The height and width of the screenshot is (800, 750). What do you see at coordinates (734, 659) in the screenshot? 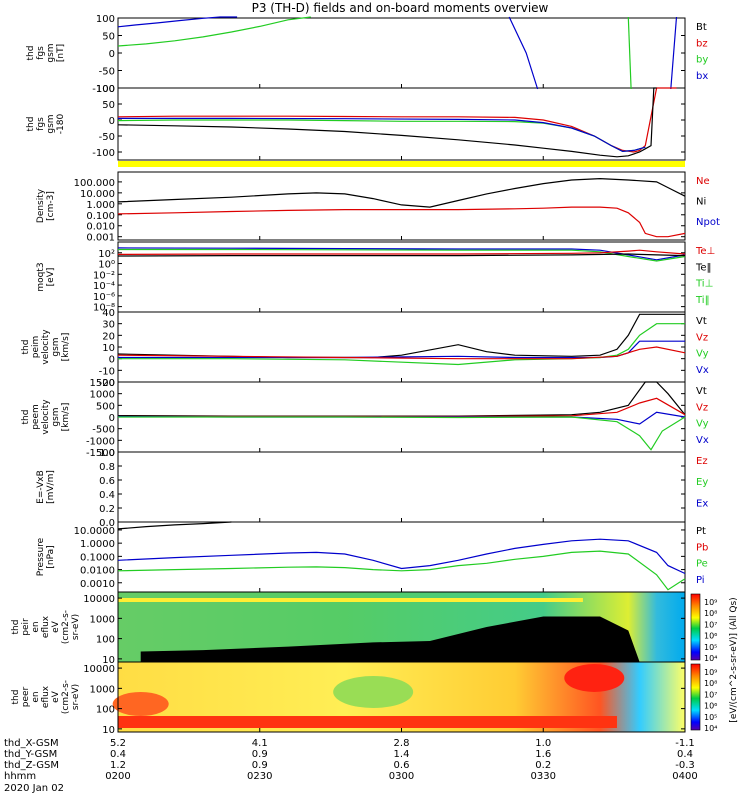
I see `colorbar-label: [eV/(cm^2-s-sr-eV)] (All Qs)` at bounding box center [734, 659].